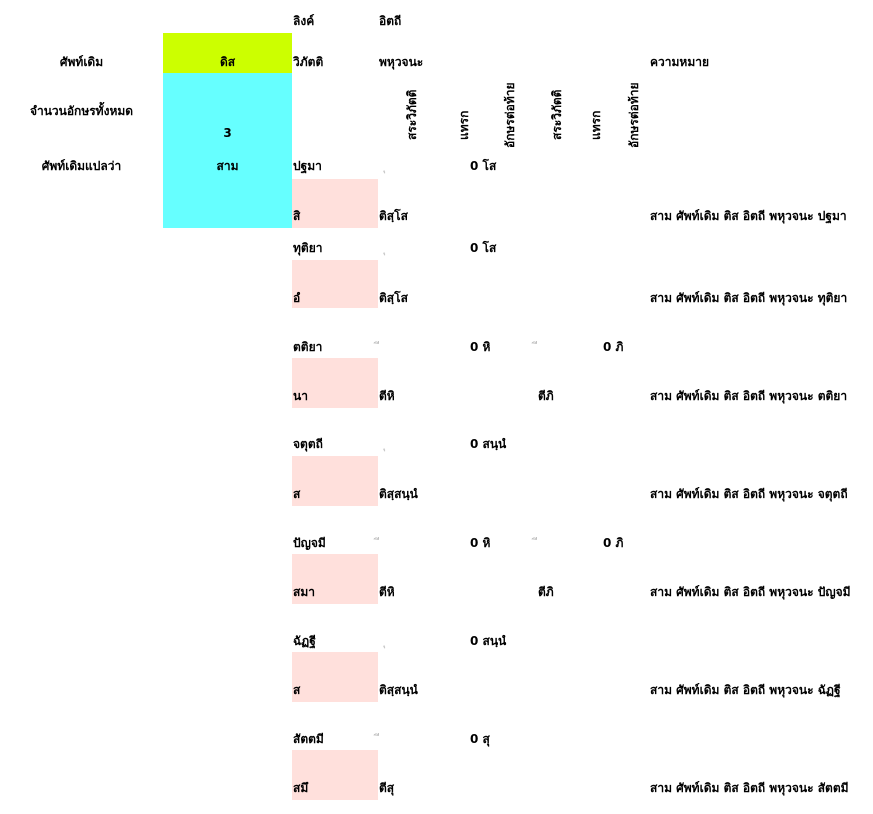 Image resolution: width=873 pixels, height=814 pixels. What do you see at coordinates (390, 21) in the screenshot?
I see `gender-value: อิตถี` at bounding box center [390, 21].